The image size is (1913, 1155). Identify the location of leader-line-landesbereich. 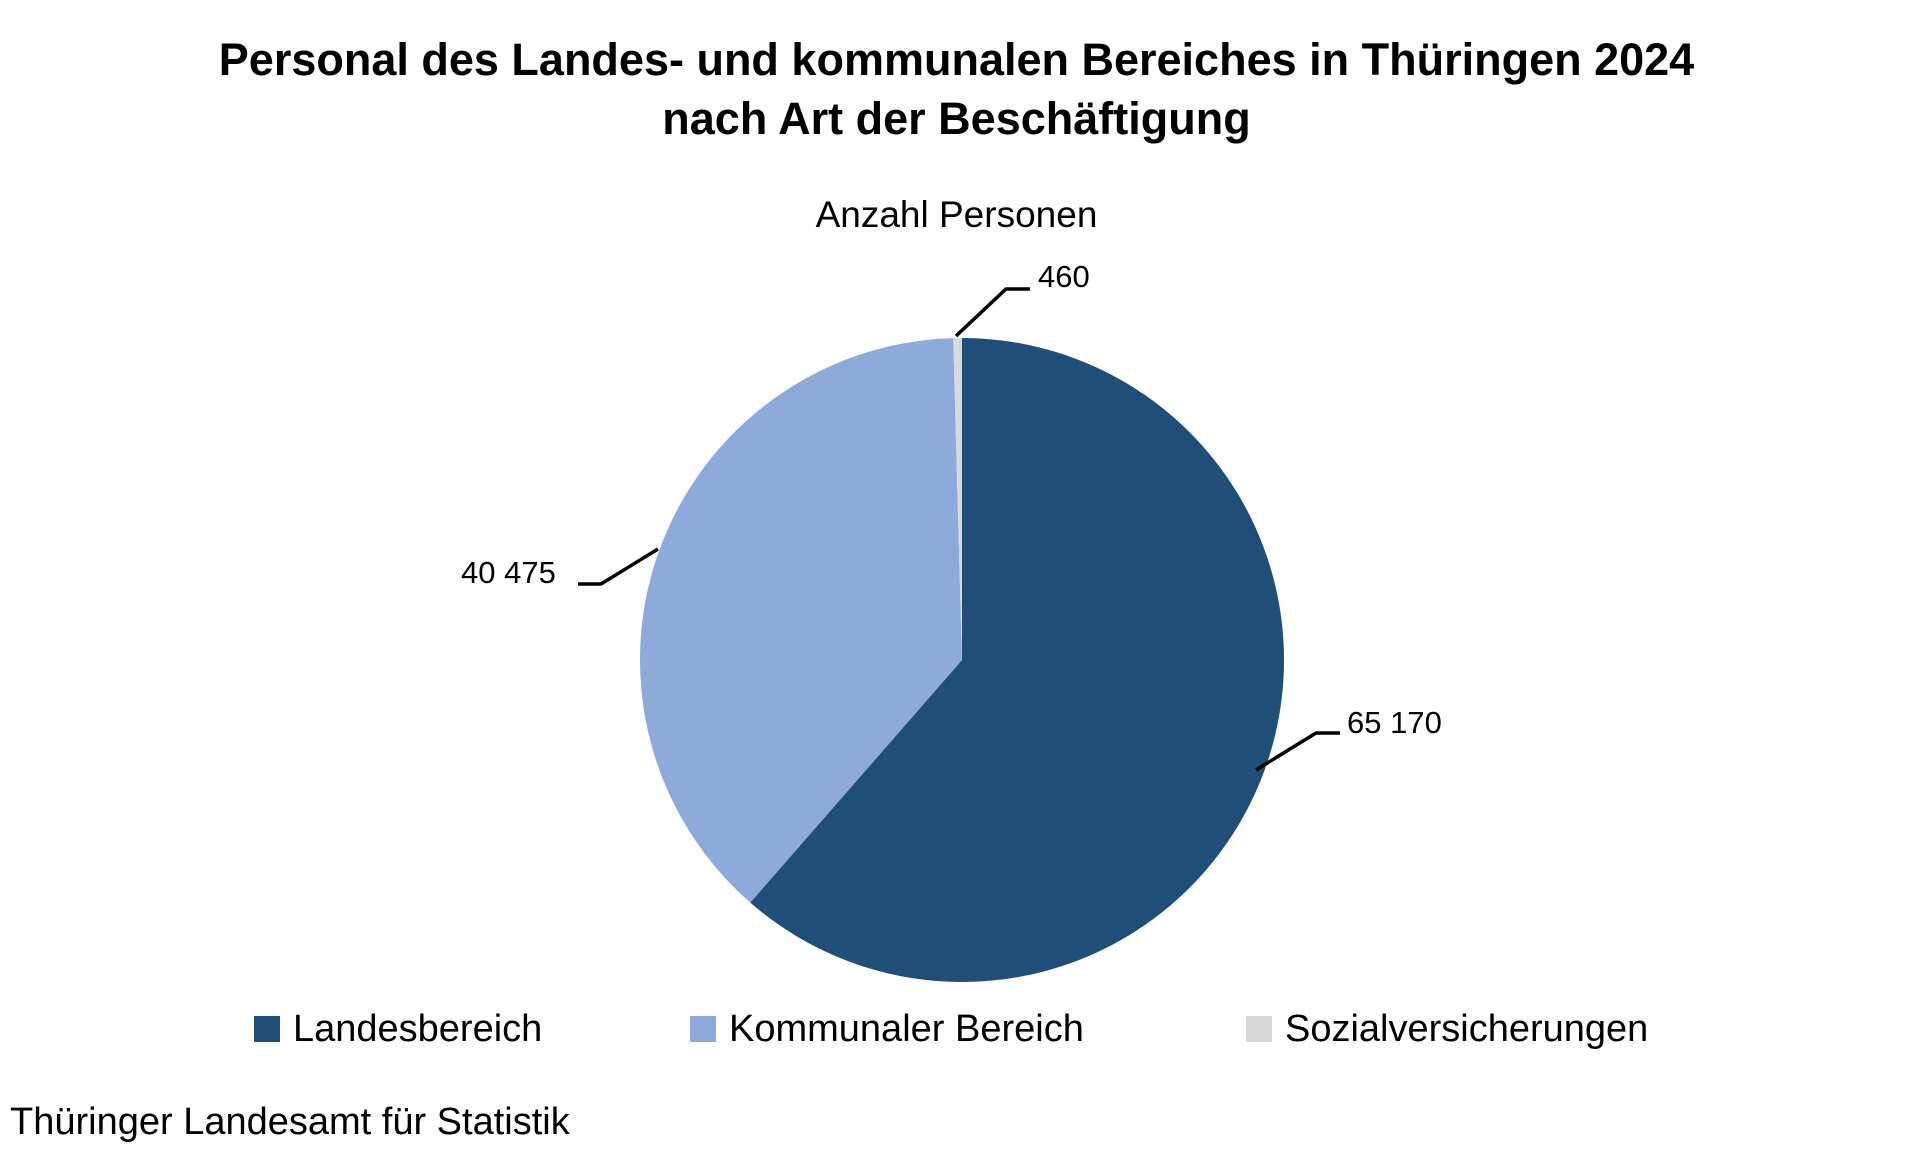
(1297, 751).